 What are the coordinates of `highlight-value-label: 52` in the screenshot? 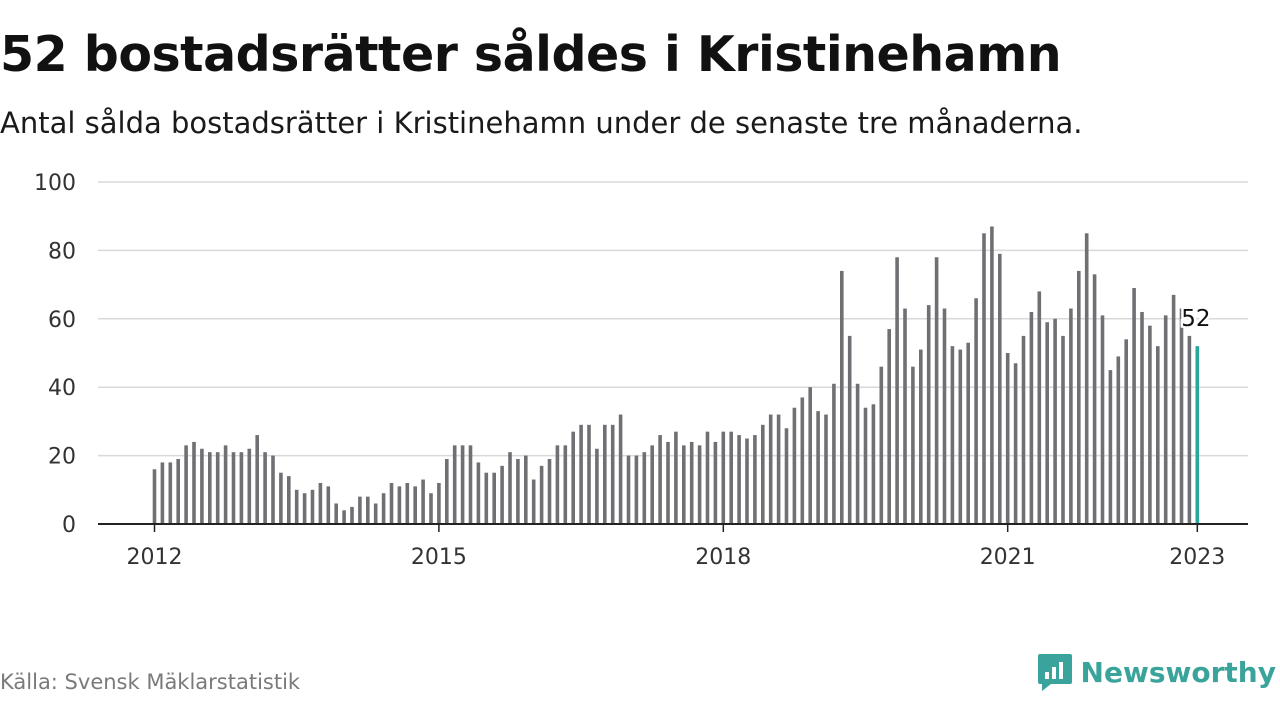 It's located at (1195, 319).